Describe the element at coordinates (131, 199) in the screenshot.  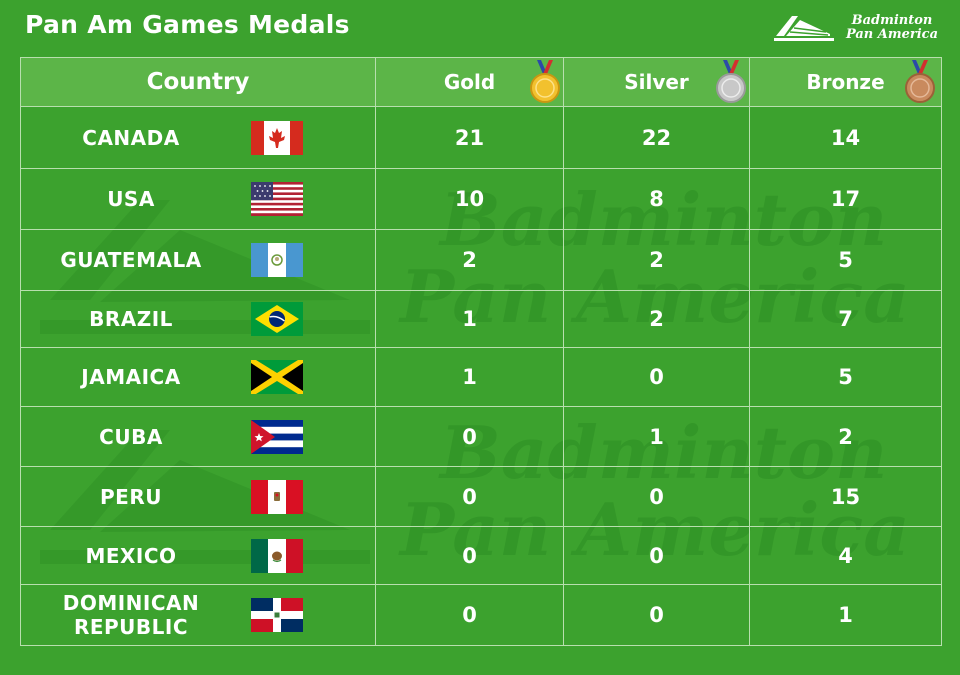
I see `country-name: USA` at that location.